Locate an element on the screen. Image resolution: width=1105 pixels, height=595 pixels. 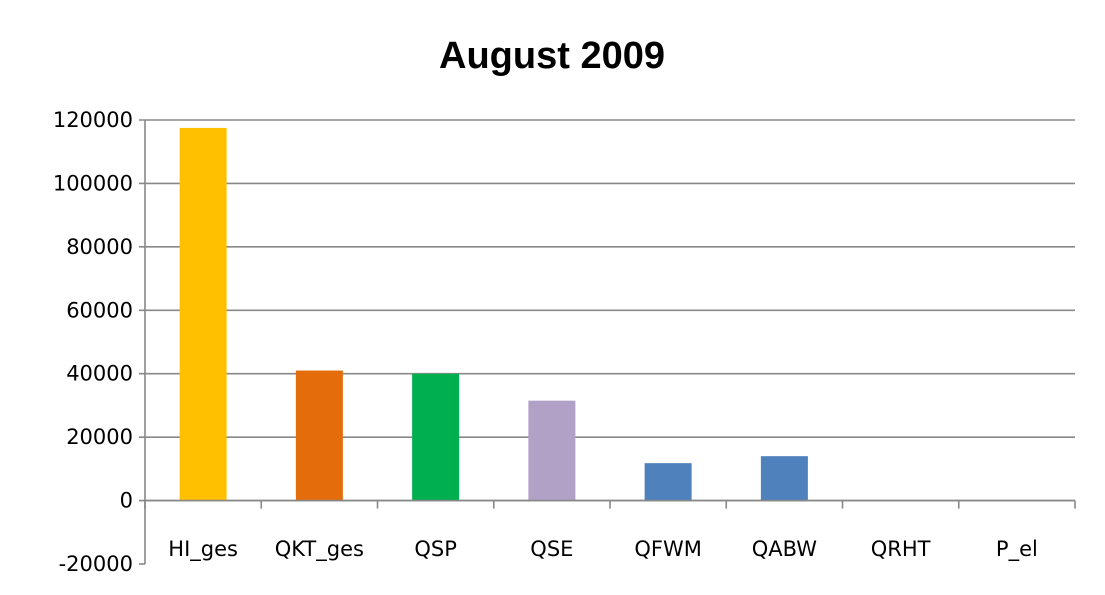
x-category-label: QKT_ges is located at coordinates (319, 549).